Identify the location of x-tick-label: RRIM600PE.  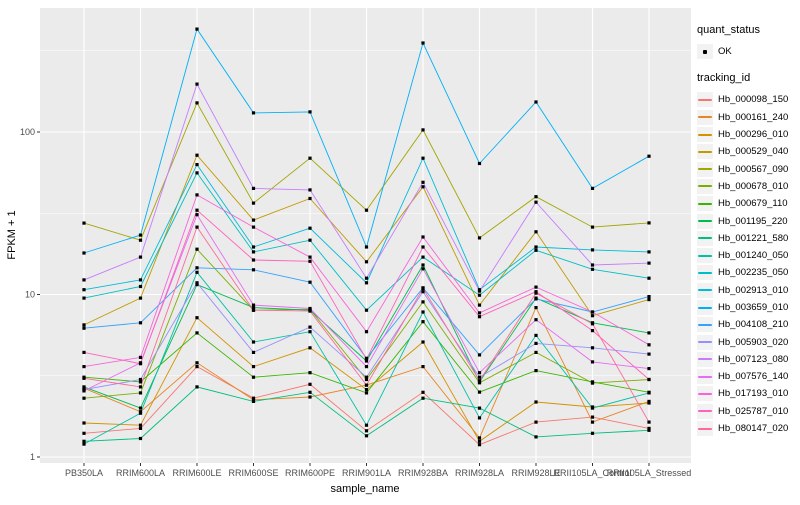
(310, 473).